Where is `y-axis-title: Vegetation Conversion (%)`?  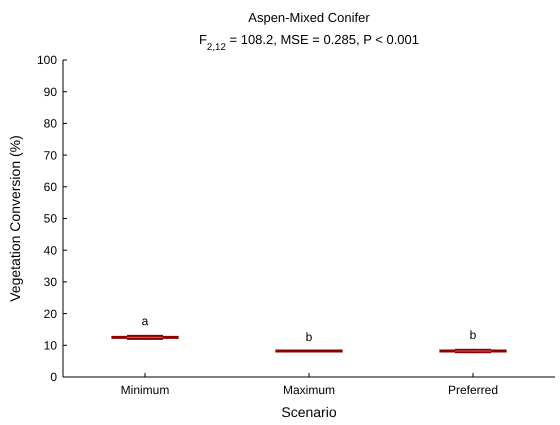
y-axis-title: Vegetation Conversion (%) is located at coordinates (15, 218).